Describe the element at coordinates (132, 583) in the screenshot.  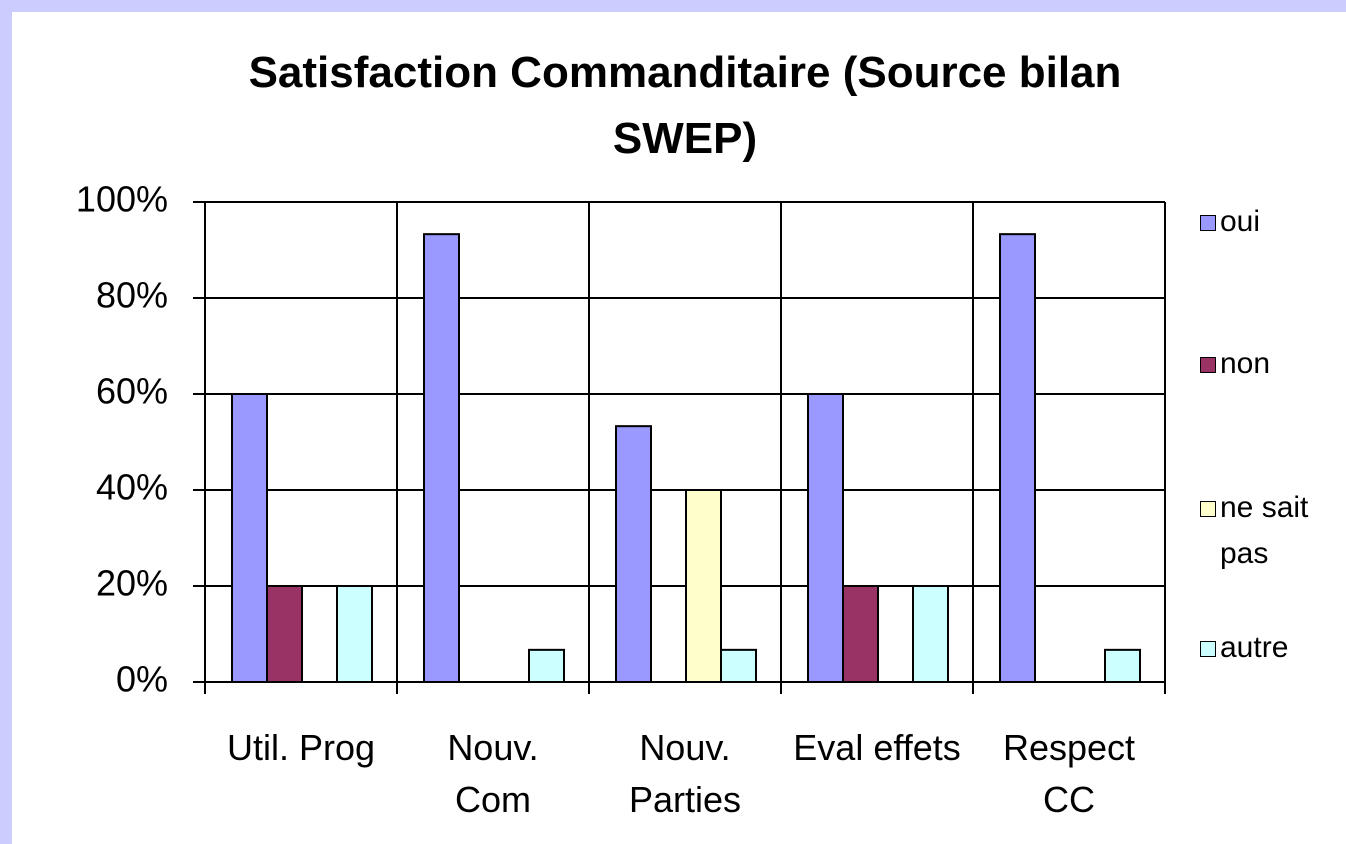
I see `y-tick-label: 20%` at that location.